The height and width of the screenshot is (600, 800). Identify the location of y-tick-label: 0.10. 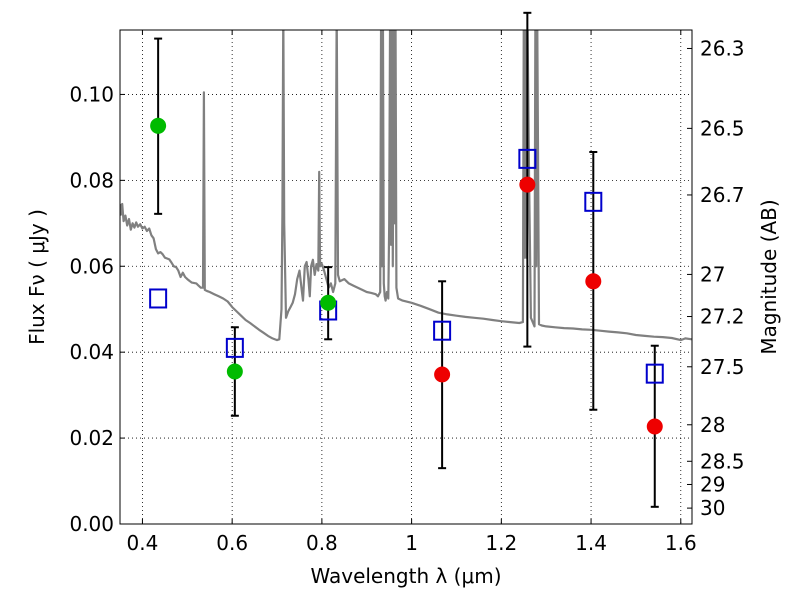
(91, 94).